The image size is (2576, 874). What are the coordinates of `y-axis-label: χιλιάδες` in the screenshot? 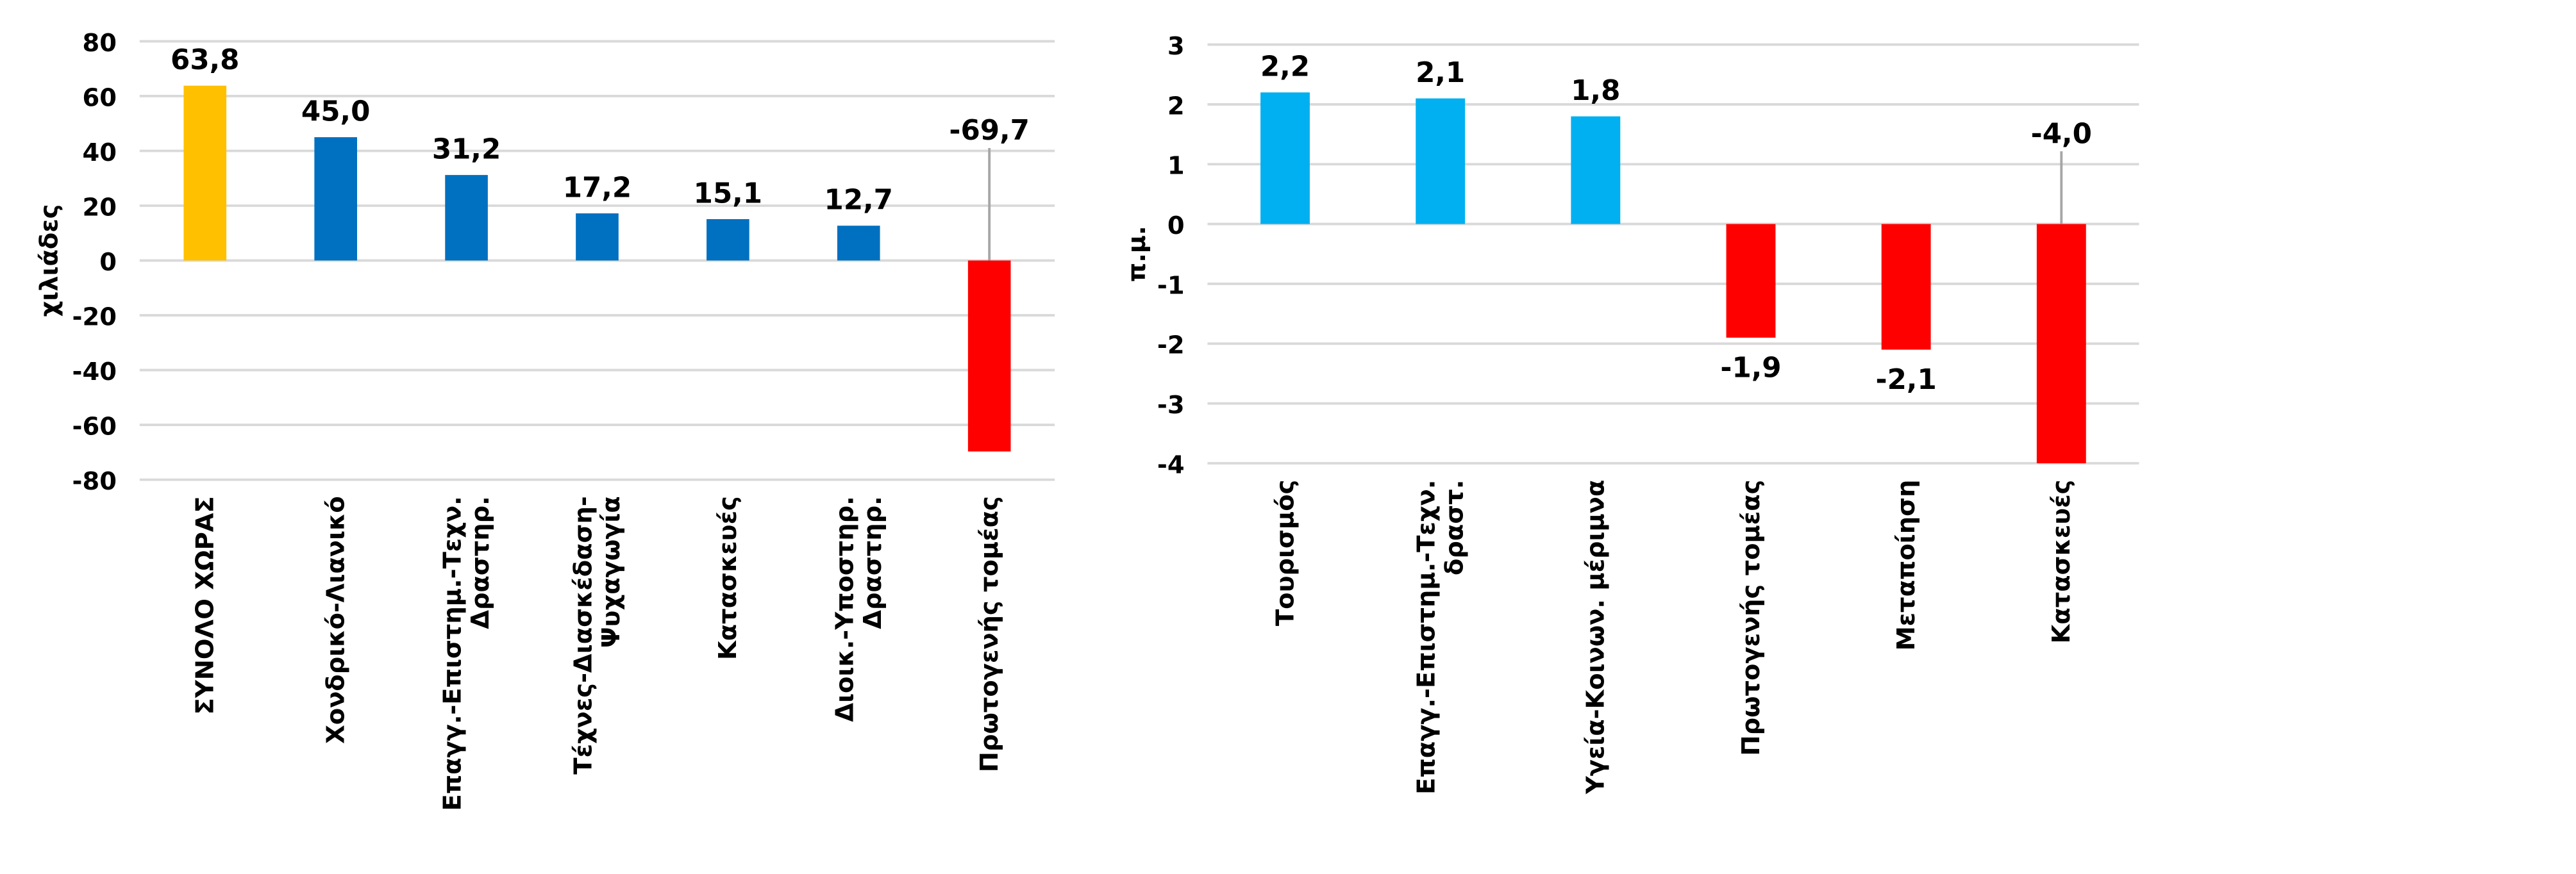 It's located at (49, 260).